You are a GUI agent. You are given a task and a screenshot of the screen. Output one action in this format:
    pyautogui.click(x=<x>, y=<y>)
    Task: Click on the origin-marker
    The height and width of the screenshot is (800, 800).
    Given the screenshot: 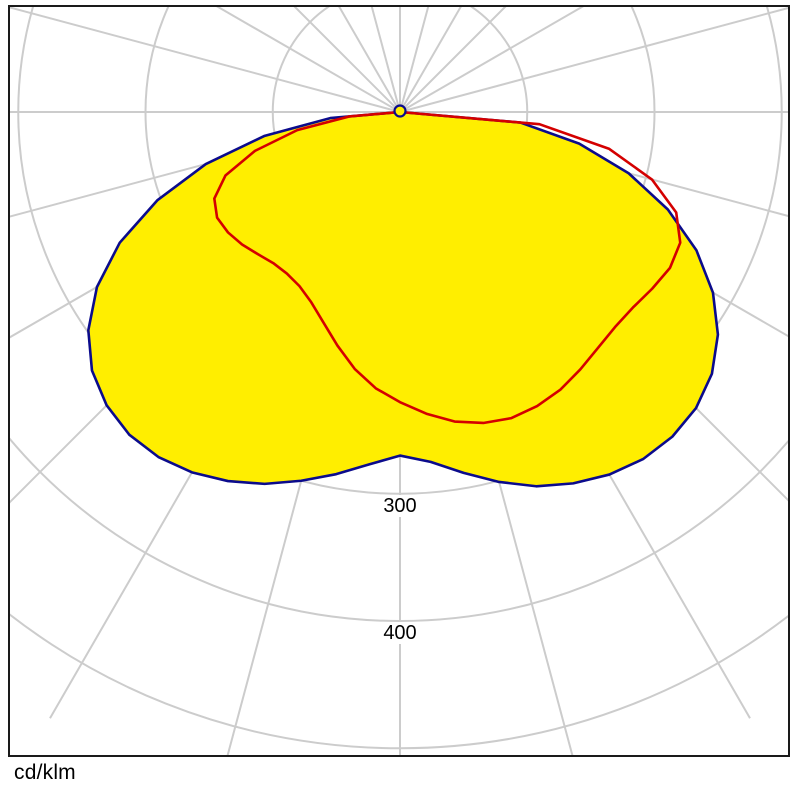 What is the action you would take?
    pyautogui.click(x=400, y=111)
    